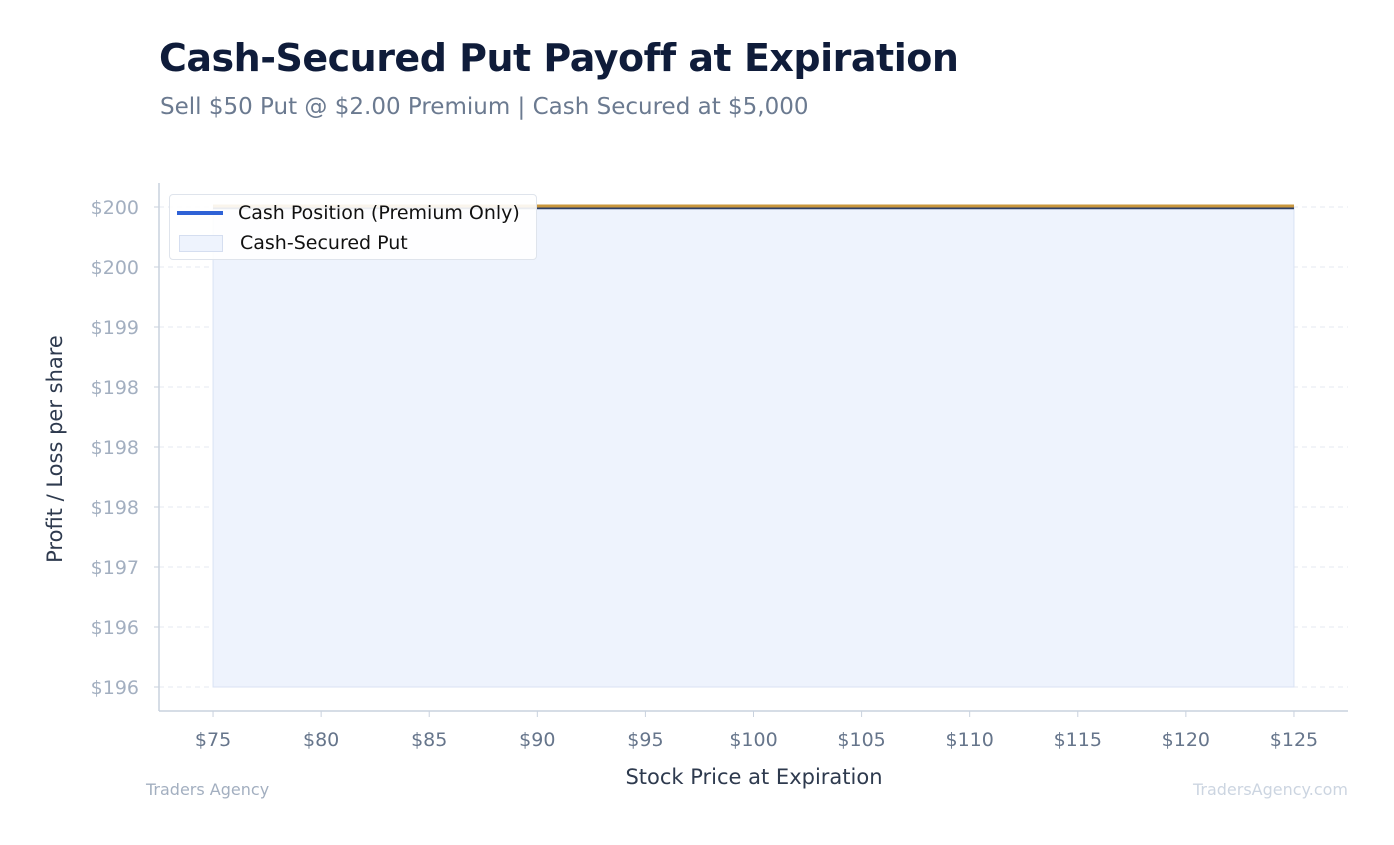 Image resolution: width=1394 pixels, height=845 pixels. I want to click on x-ticks: $75 $80 $85 $90 $95 $100 $105 $110 $115 $120 $125, so click(756, 731).